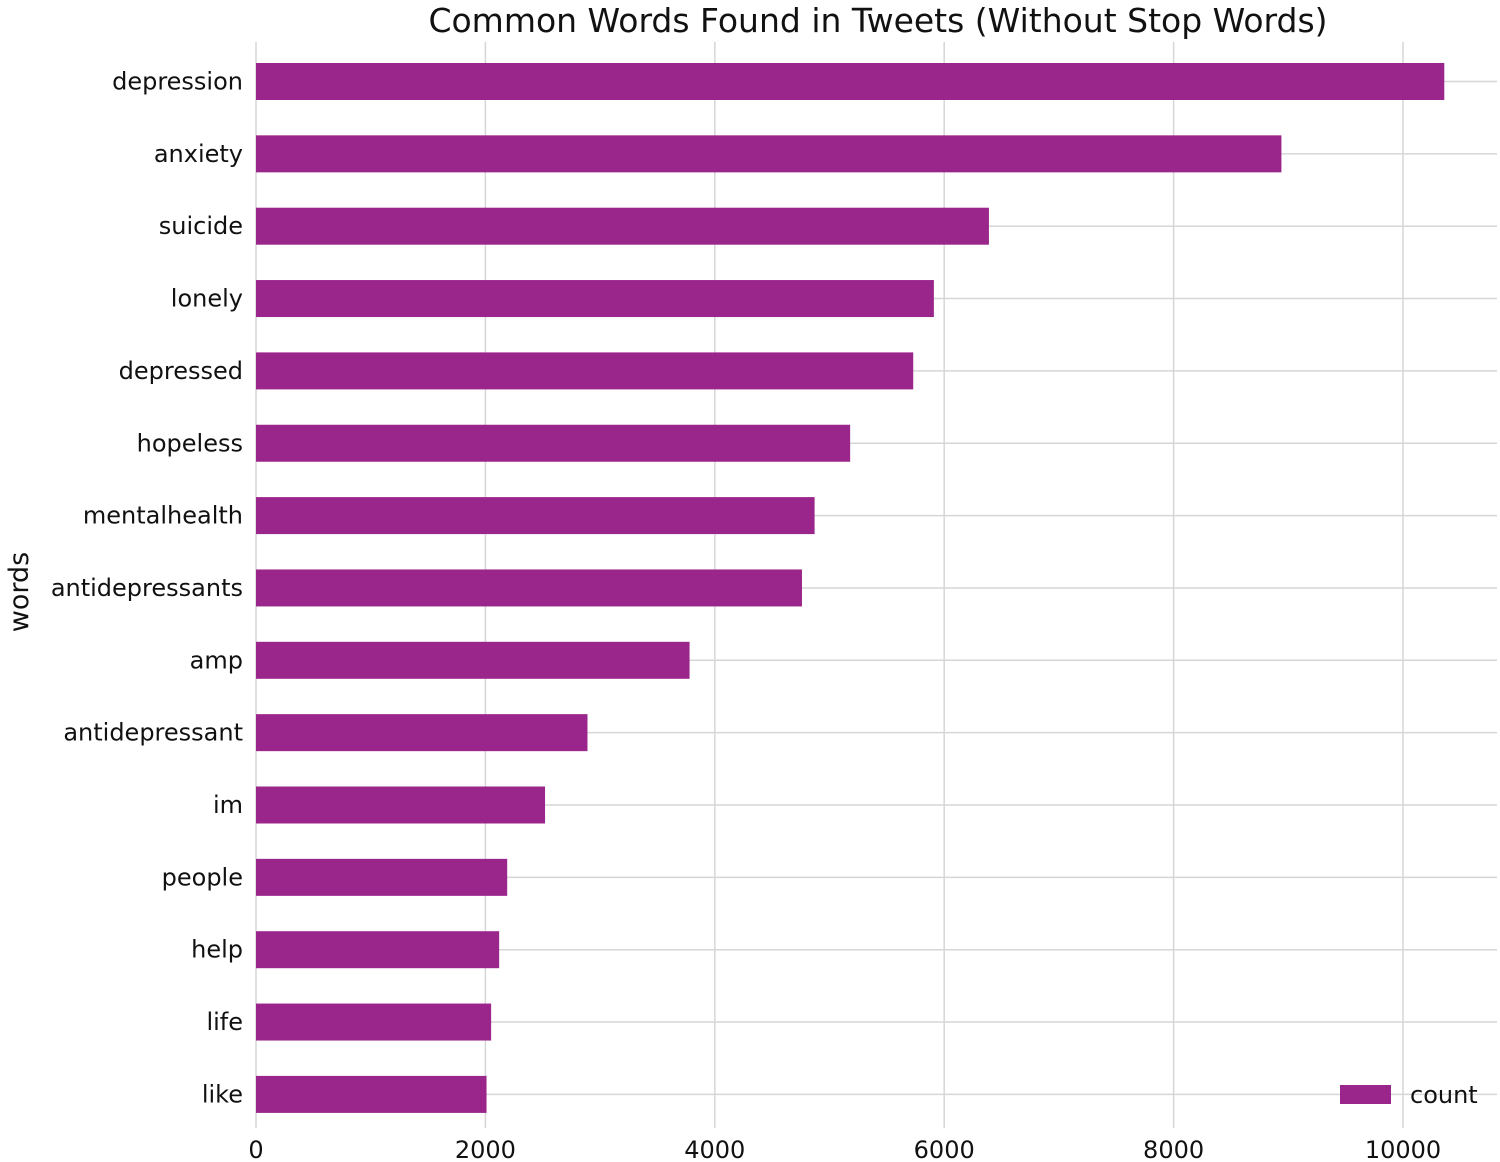 The width and height of the screenshot is (1500, 1162). I want to click on category-label: like, so click(222, 1094).